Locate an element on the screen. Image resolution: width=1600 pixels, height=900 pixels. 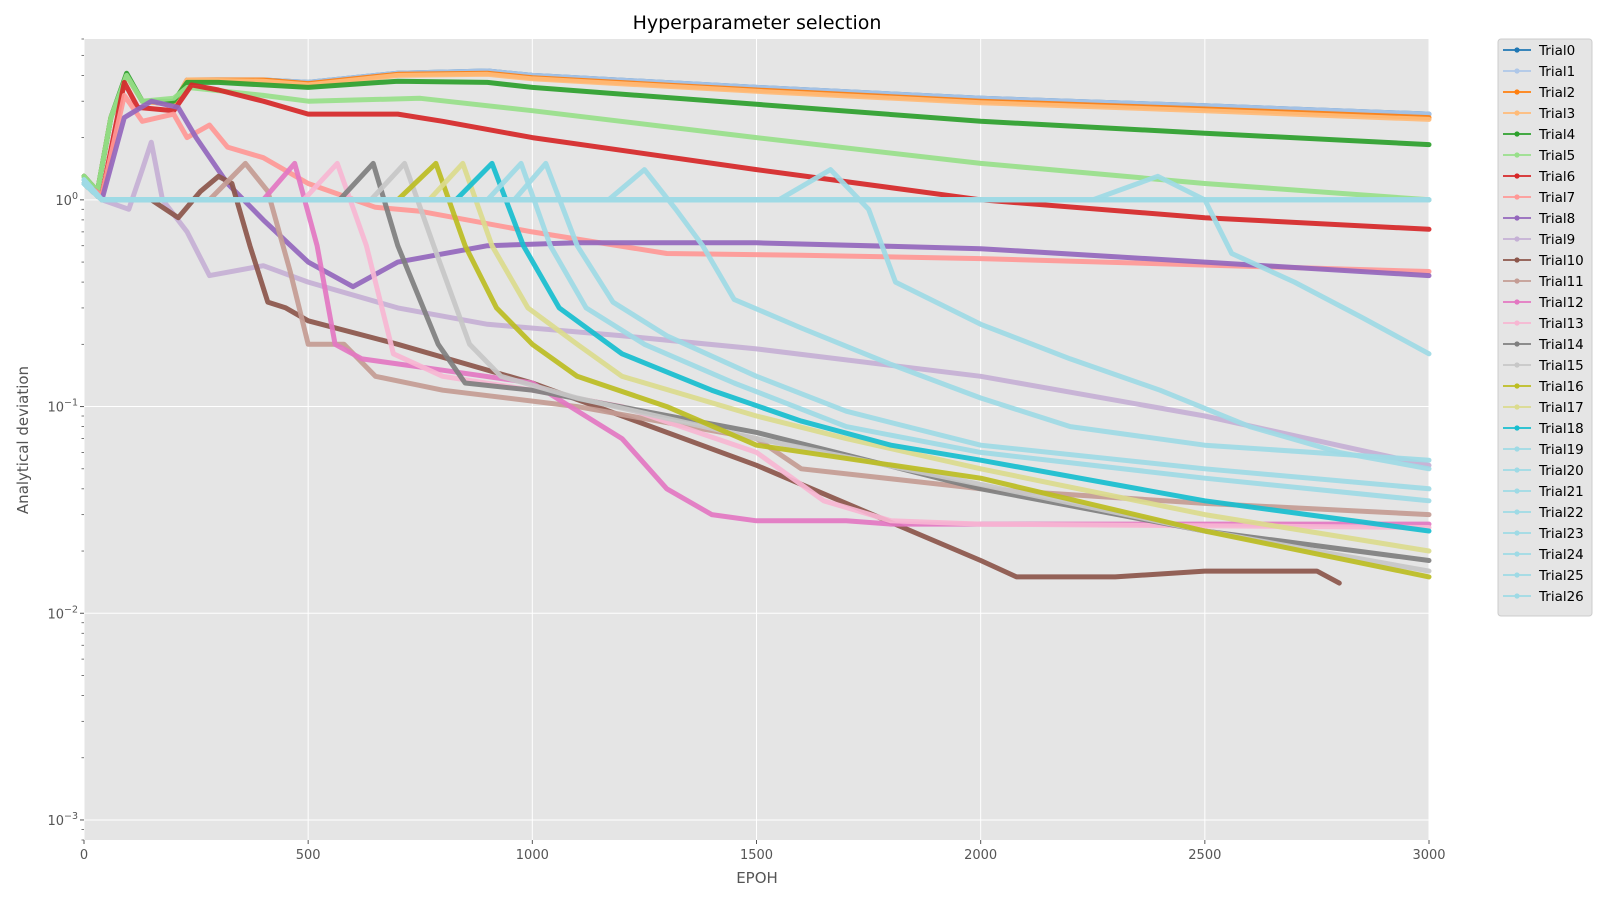
x-tick-label: 0 is located at coordinates (84, 855).